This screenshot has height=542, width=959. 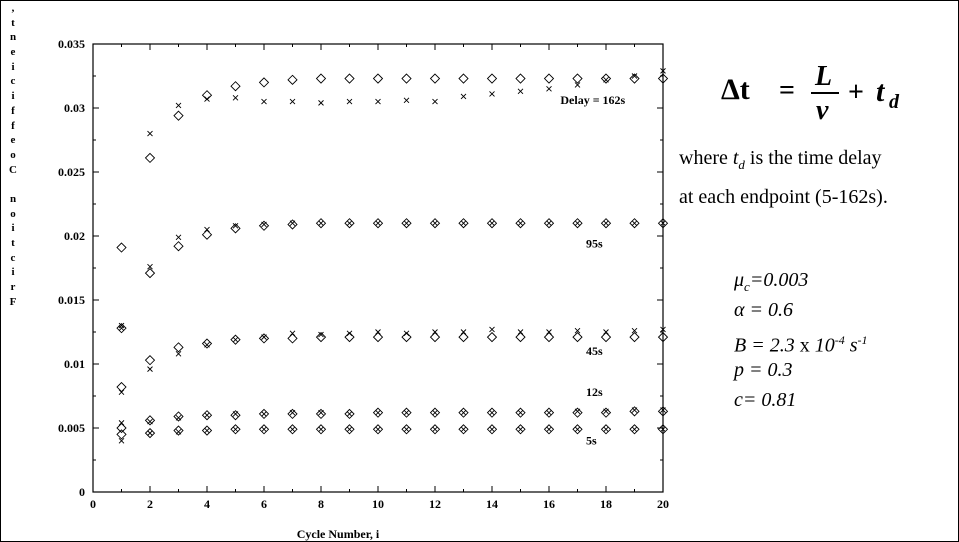 I want to click on delta-t-formula: Δt = L v + t d, so click(x=810, y=91).